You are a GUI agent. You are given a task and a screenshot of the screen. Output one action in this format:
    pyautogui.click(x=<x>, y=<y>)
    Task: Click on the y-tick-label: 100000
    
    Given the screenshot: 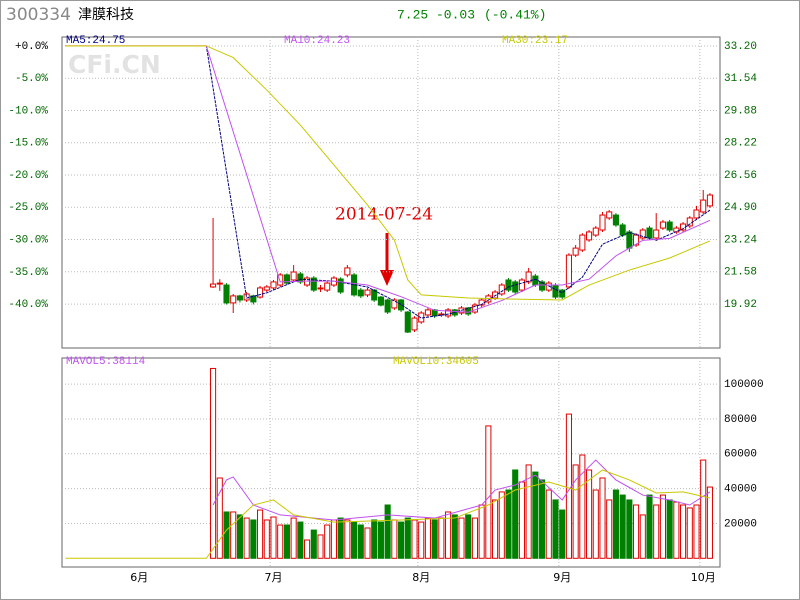 What is the action you would take?
    pyautogui.click(x=744, y=385)
    